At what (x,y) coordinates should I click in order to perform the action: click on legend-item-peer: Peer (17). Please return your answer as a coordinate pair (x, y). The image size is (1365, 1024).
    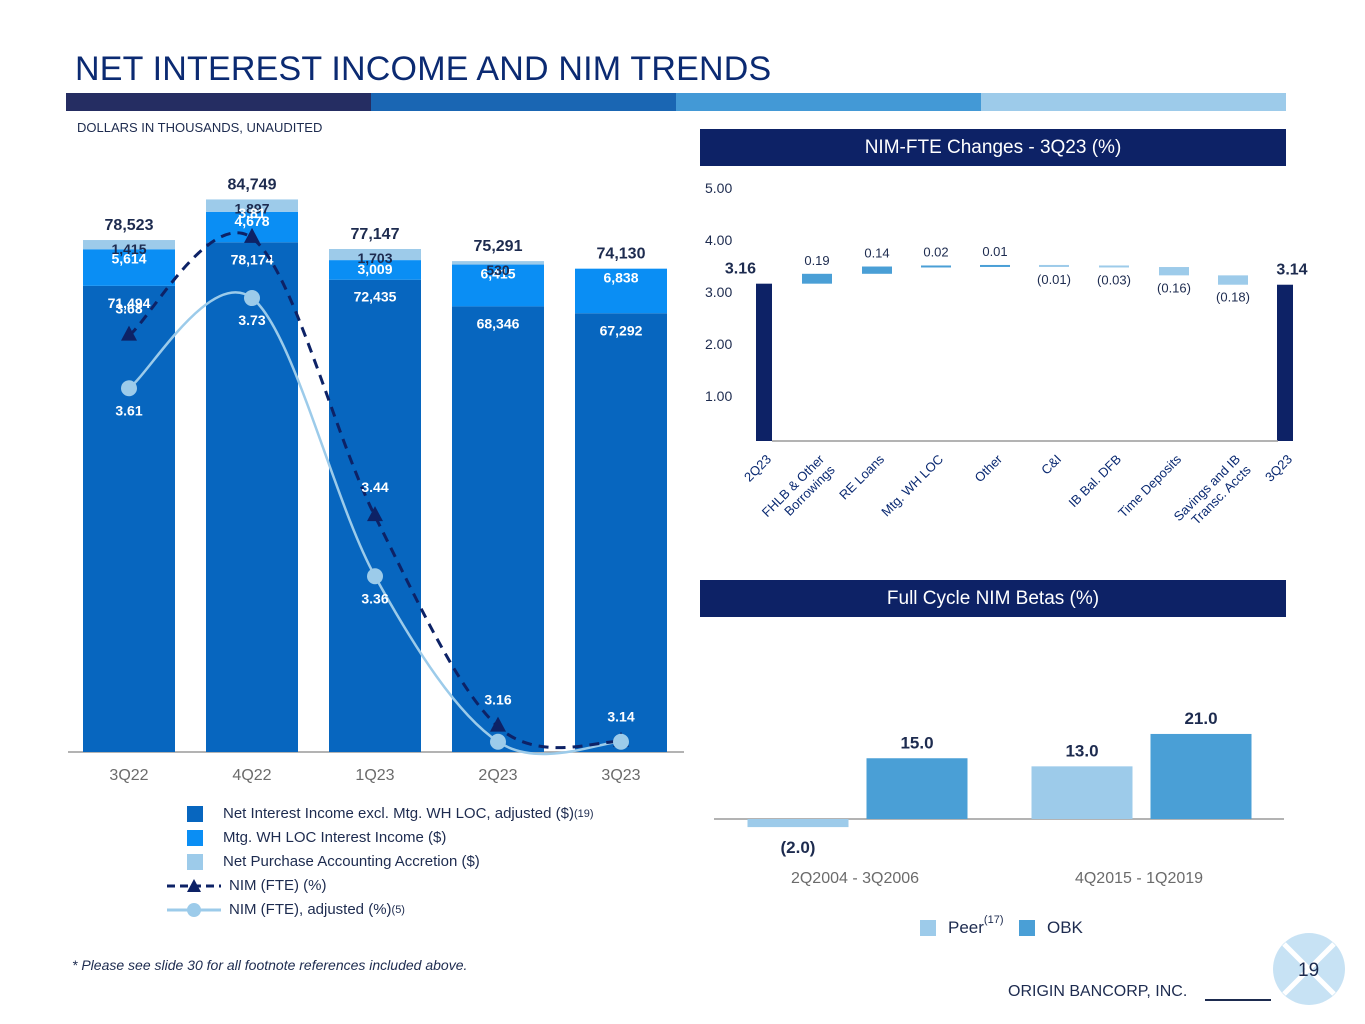
    Looking at the image, I should click on (961, 926).